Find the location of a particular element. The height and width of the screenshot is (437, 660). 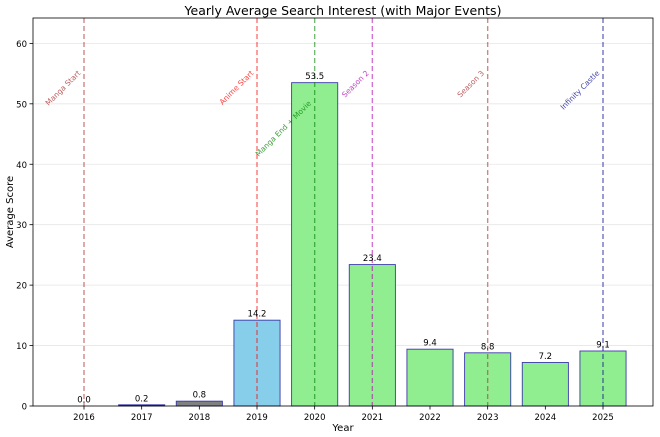

x-tick-label: 2020 is located at coordinates (315, 418).